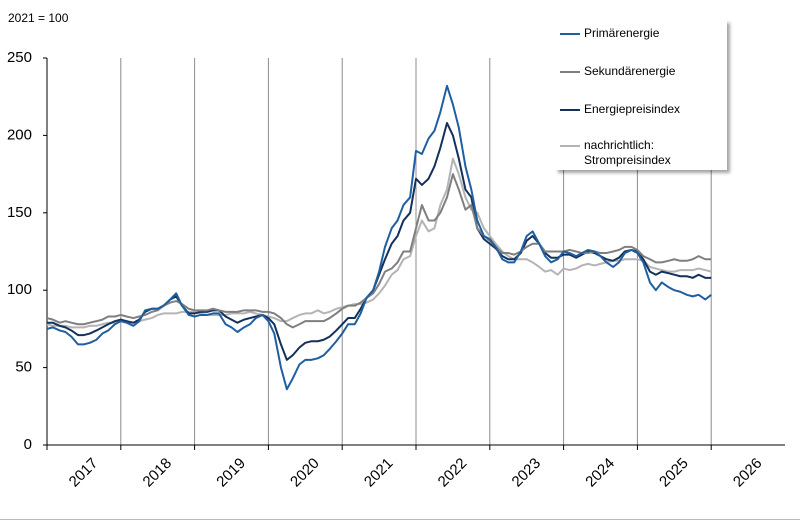  Describe the element at coordinates (19, 57) in the screenshot. I see `y-tick-label: 250` at that location.